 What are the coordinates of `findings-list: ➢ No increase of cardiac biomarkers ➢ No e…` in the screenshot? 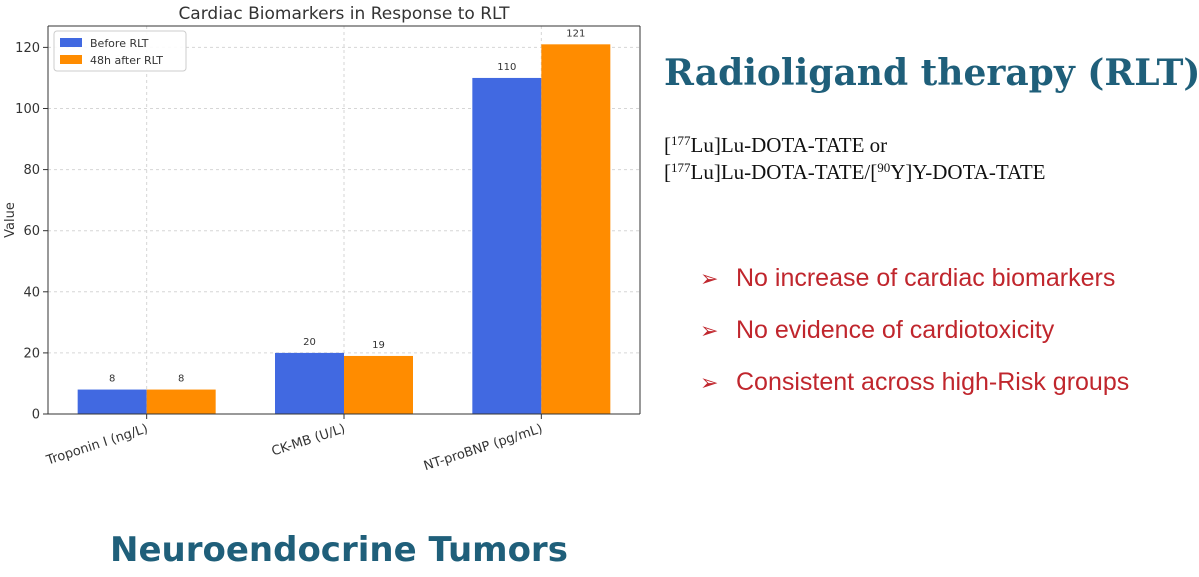 It's located at (914, 334).